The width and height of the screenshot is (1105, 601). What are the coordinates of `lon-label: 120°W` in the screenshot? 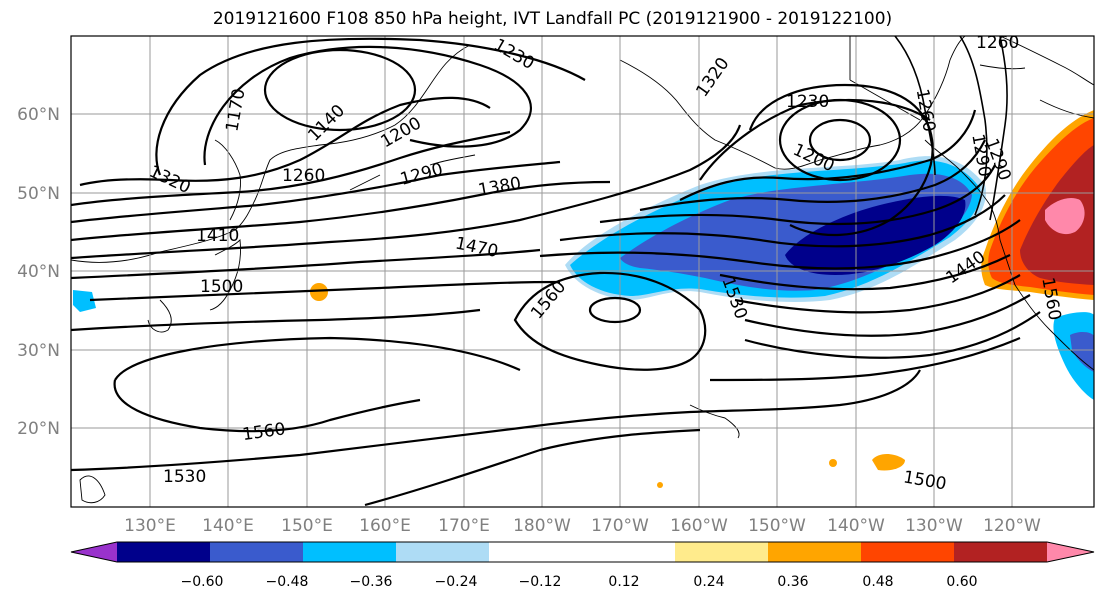 It's located at (1012, 526).